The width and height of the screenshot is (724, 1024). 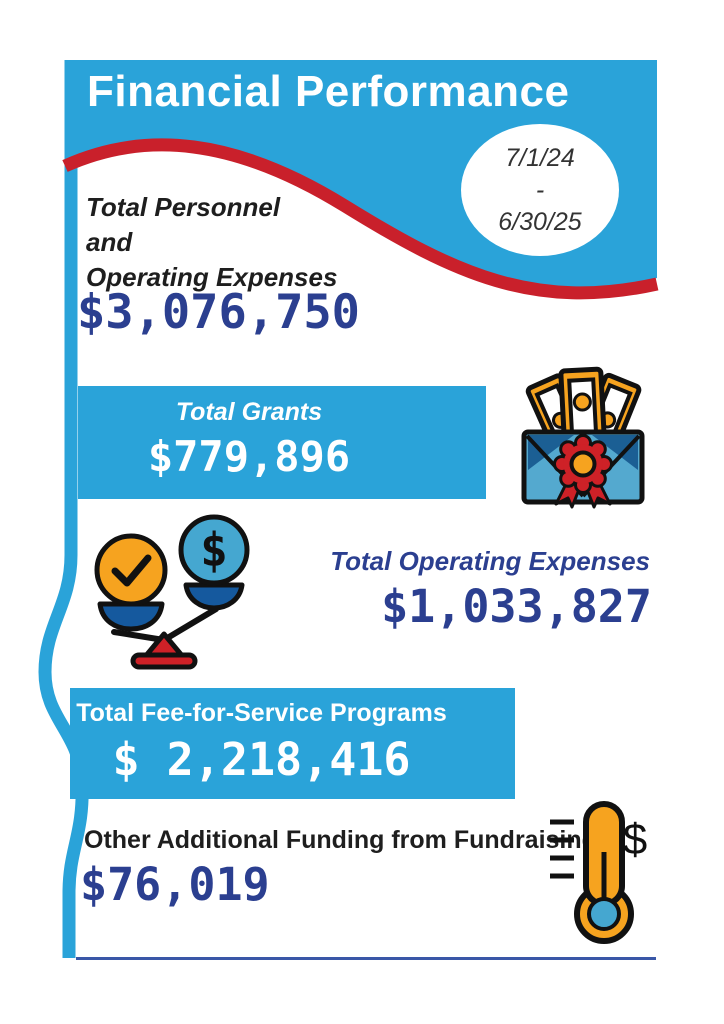 What do you see at coordinates (635, 839) in the screenshot?
I see `thermometer-dollar-glyph: $` at bounding box center [635, 839].